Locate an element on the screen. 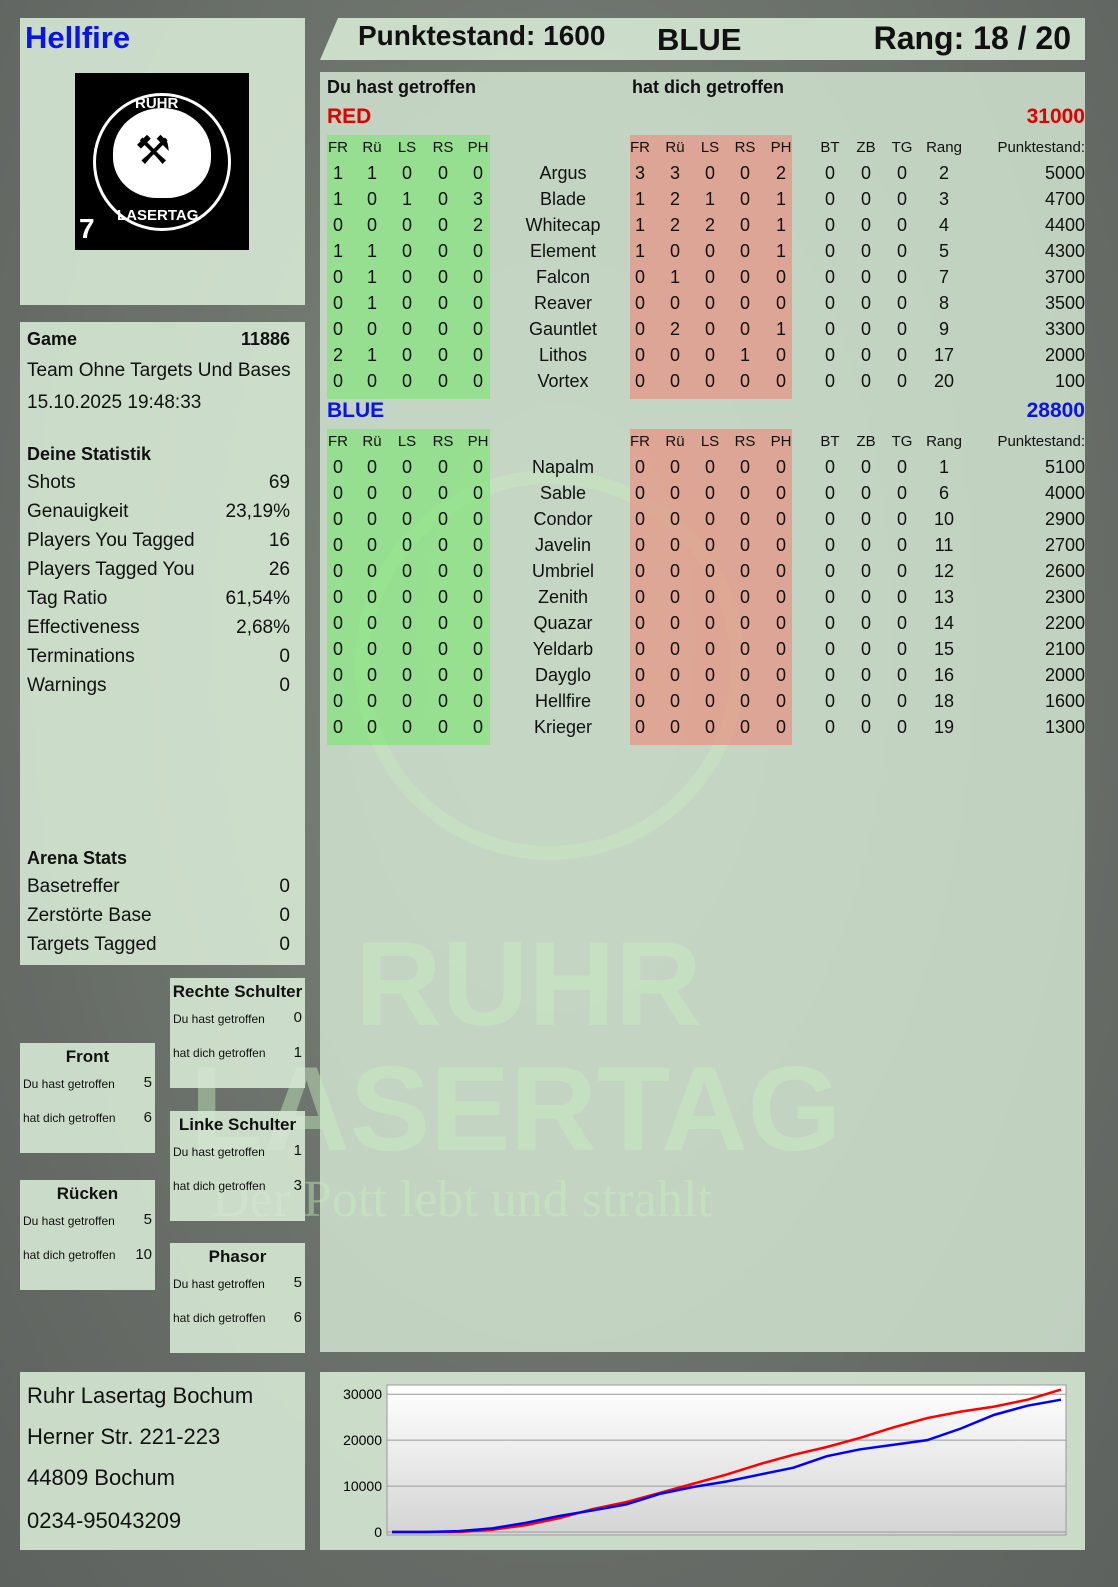 The height and width of the screenshot is (1587, 1118). zone-hit-you-value: 3 is located at coordinates (297, 1185).